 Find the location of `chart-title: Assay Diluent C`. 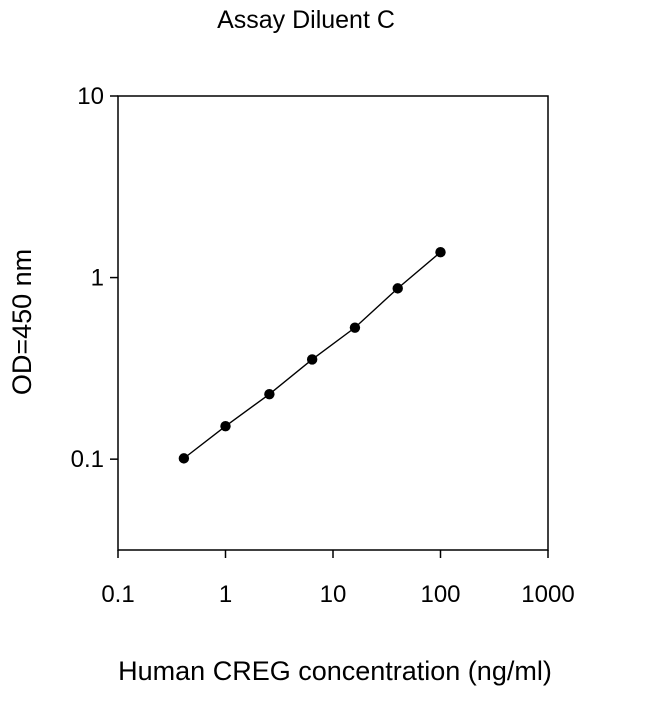

chart-title: Assay Diluent C is located at coordinates (306, 20).